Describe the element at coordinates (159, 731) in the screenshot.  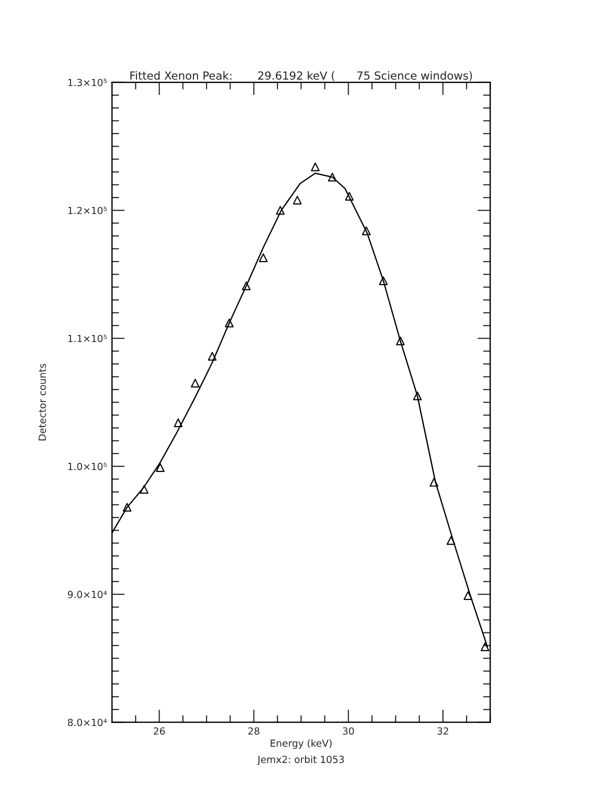
I see `x-tick-label: 26` at that location.